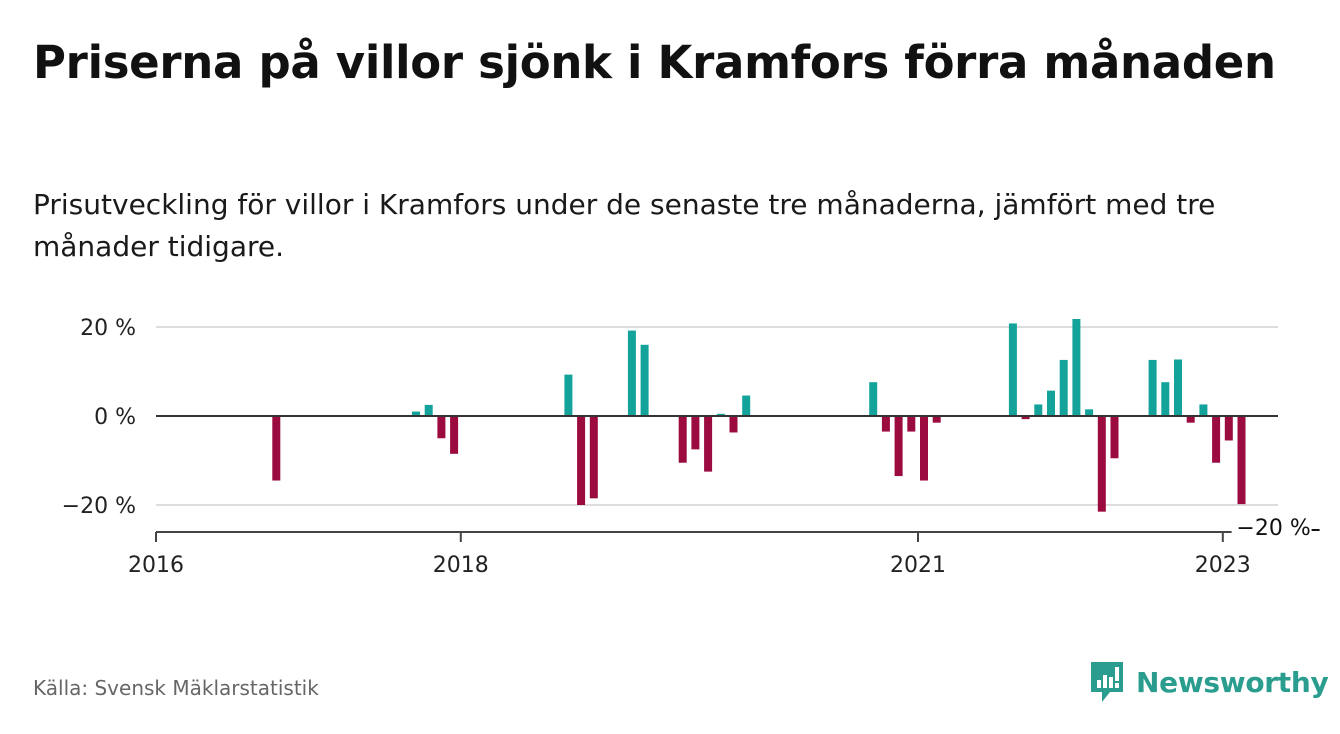 This screenshot has width=1340, height=734. Describe the element at coordinates (716, 478) in the screenshot. I see `axes` at that location.